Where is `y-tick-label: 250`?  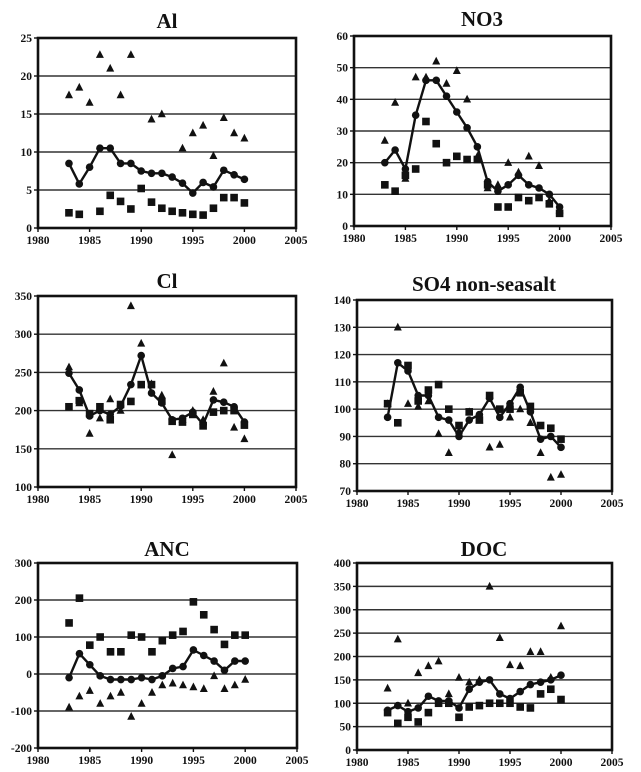
y-tick-label: 250 is located at coordinates (343, 634).